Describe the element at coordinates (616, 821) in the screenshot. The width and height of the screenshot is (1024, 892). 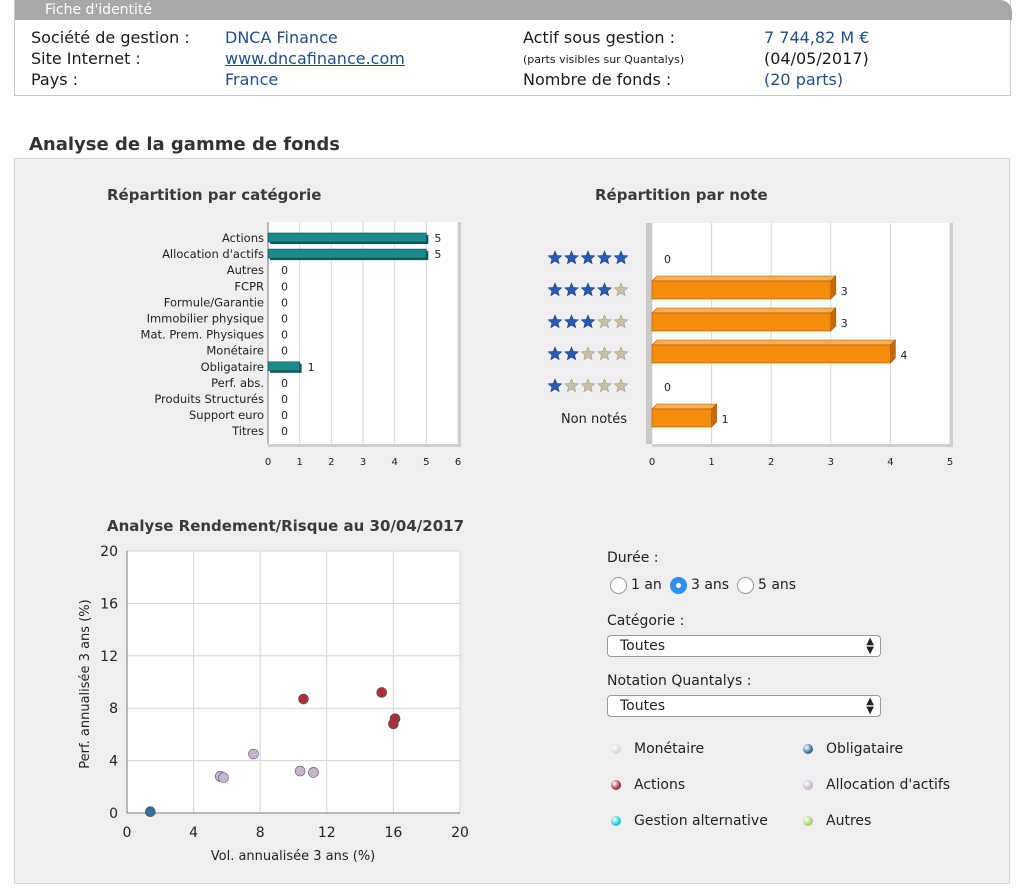
I see `legend-dot-gestion-alternative` at that location.